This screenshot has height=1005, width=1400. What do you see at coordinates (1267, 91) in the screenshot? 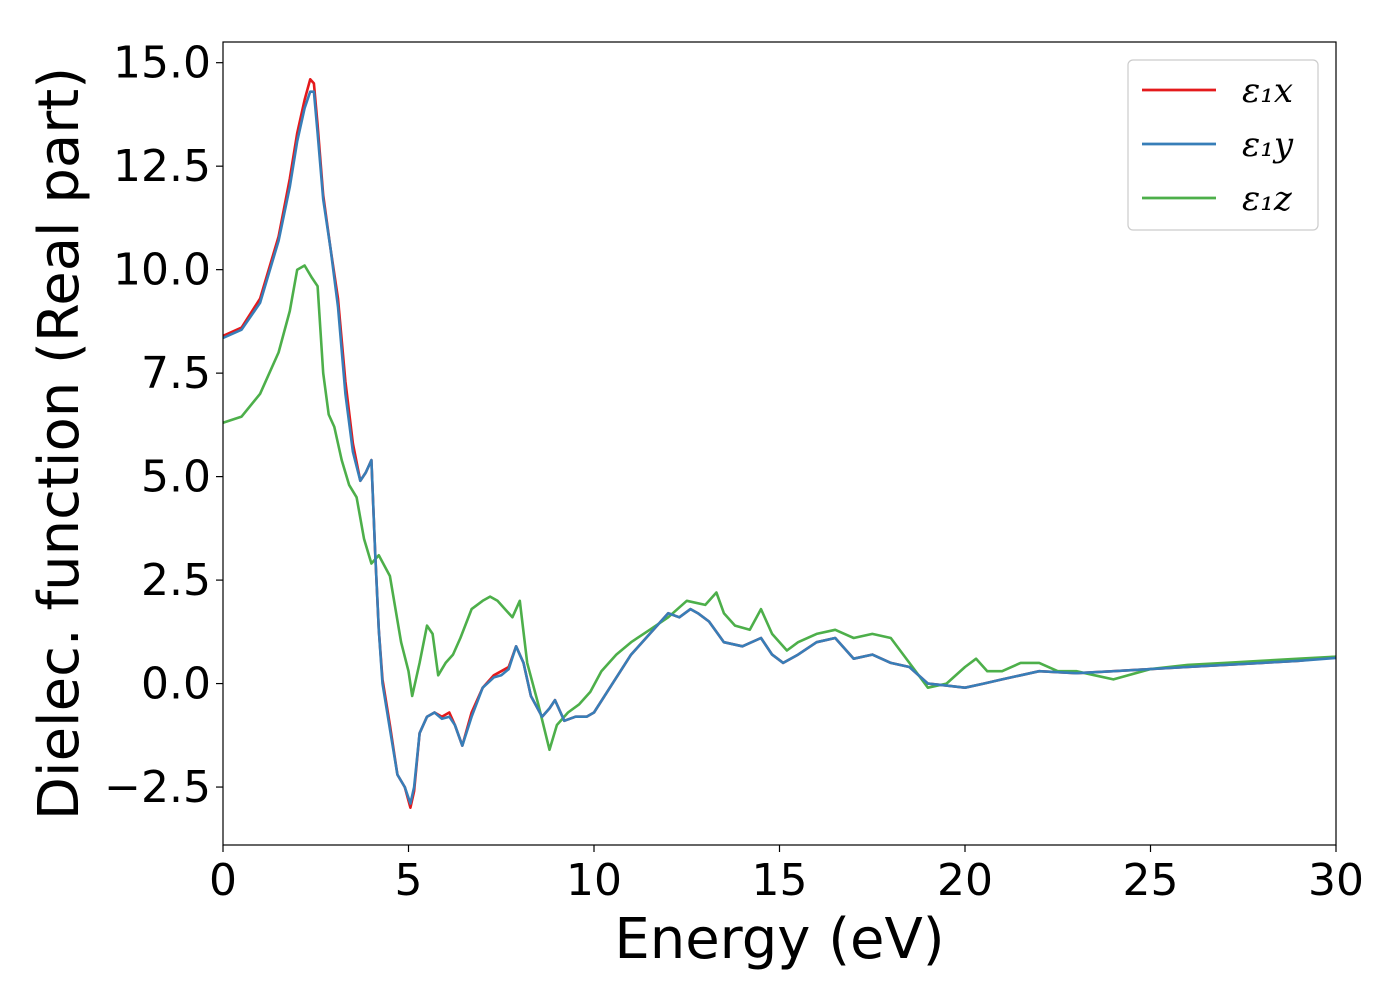
I see `legend-label: ε₁x` at bounding box center [1267, 91].